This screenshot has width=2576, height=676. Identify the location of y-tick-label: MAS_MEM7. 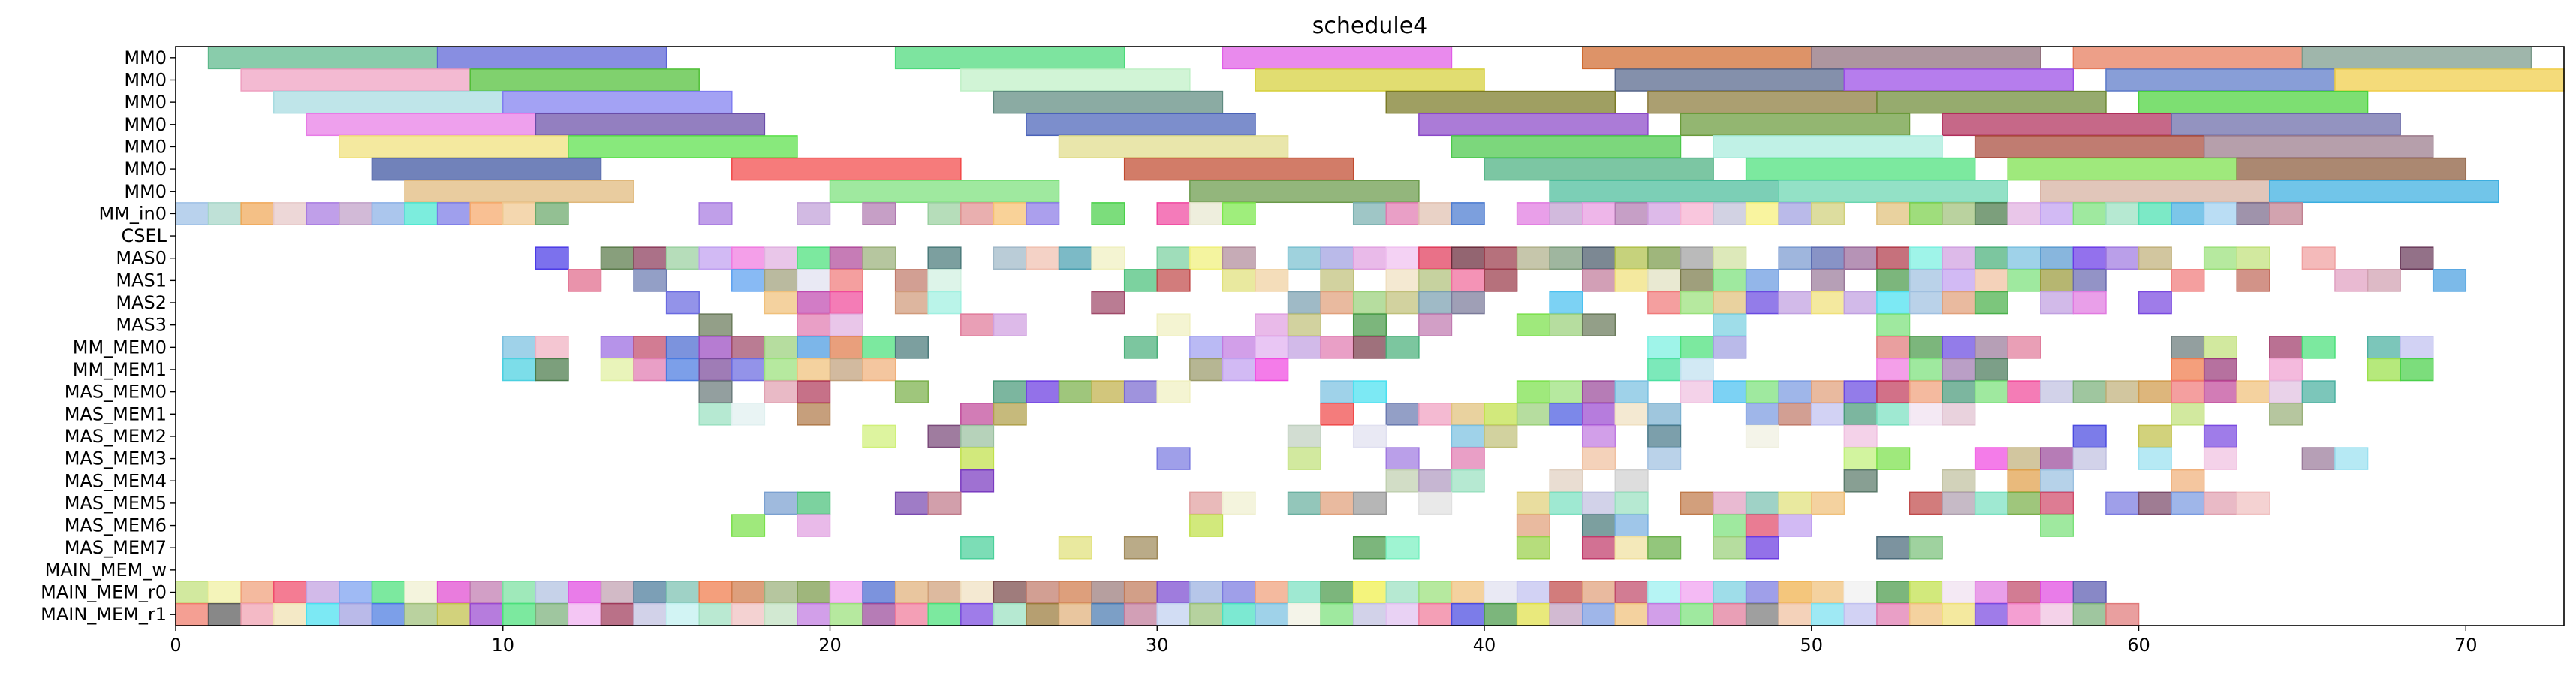
(116, 547).